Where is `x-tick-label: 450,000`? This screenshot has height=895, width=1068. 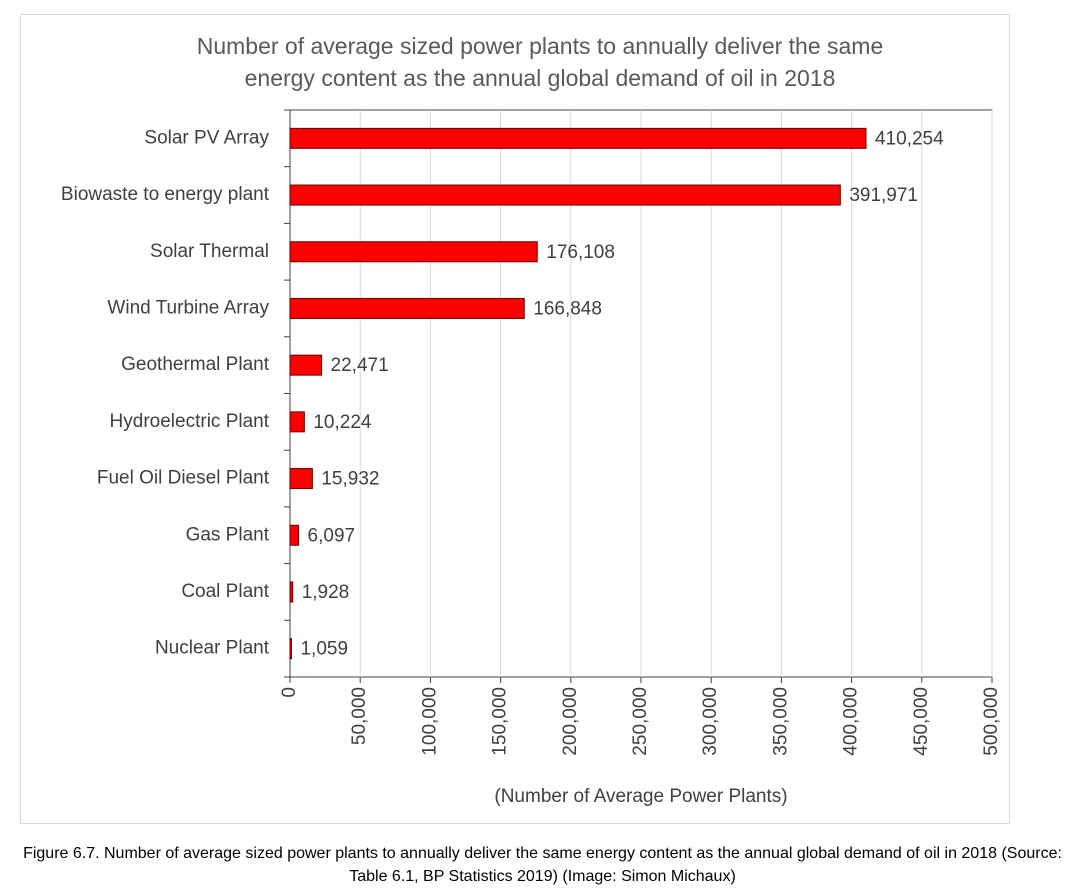 x-tick-label: 450,000 is located at coordinates (921, 721).